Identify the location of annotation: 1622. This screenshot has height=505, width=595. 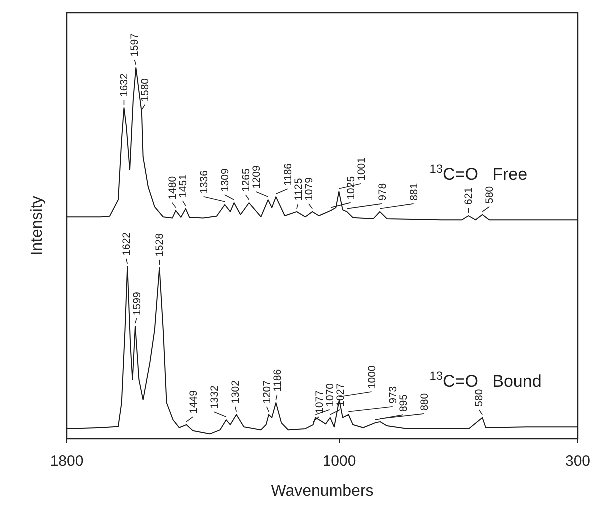
(126, 244).